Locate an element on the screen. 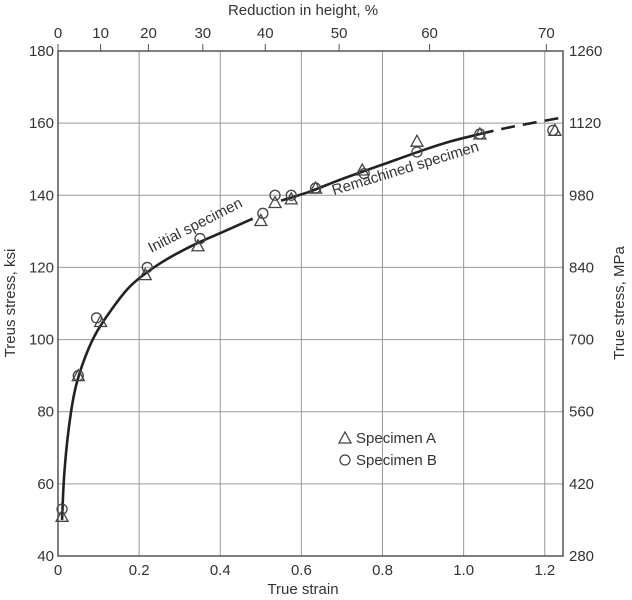  top-tick-label: 60 is located at coordinates (429, 33).